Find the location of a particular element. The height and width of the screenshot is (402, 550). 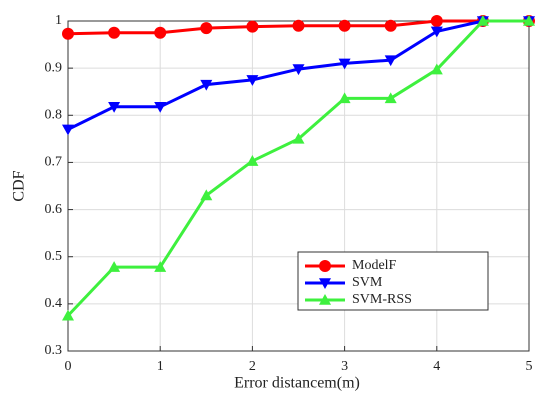

x-tick-label: 3 is located at coordinates (344, 366).